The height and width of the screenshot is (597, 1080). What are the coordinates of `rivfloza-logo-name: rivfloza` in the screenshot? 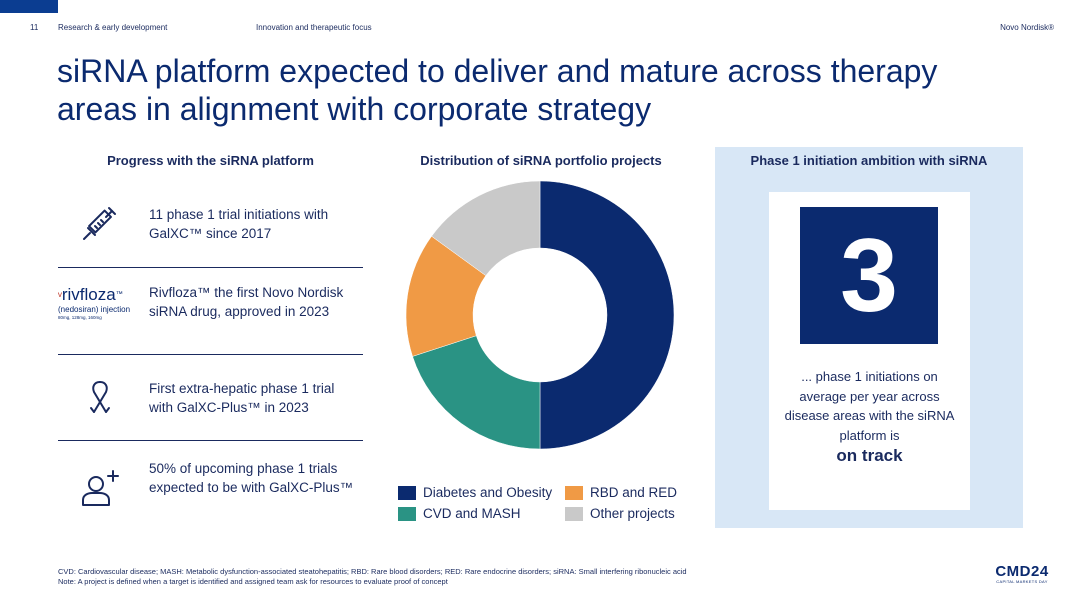 It's located at (88, 294).